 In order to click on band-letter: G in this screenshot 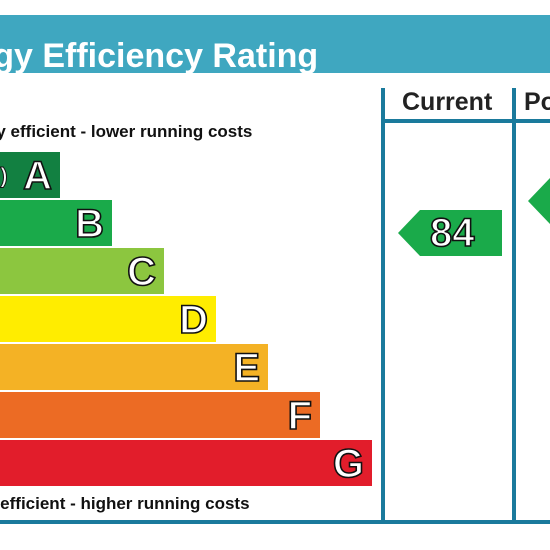, I will do `click(348, 464)`.